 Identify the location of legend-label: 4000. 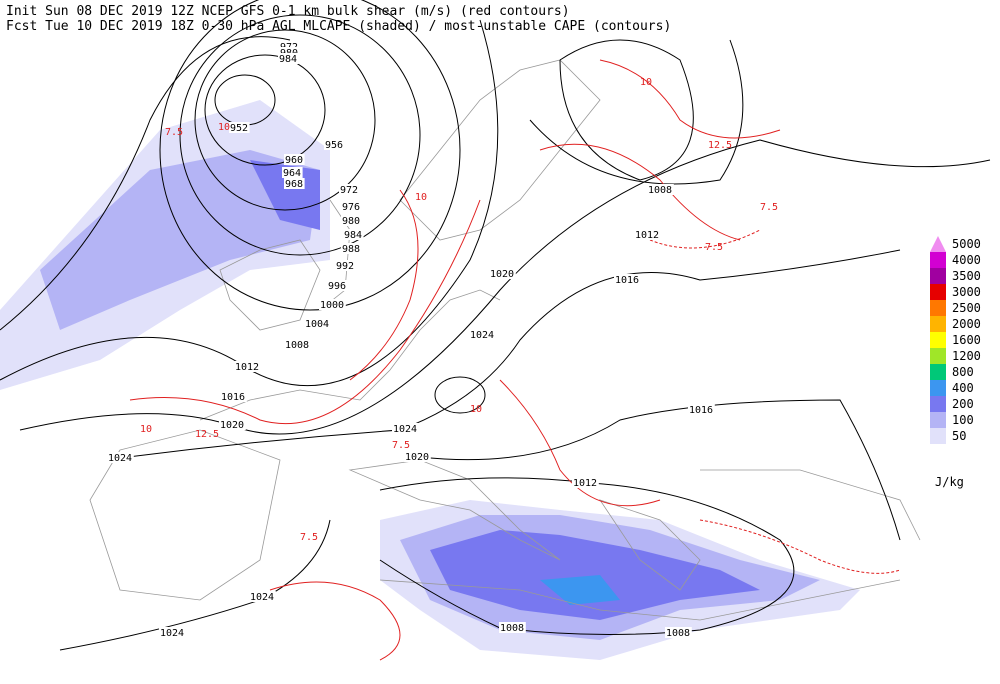
(966, 260).